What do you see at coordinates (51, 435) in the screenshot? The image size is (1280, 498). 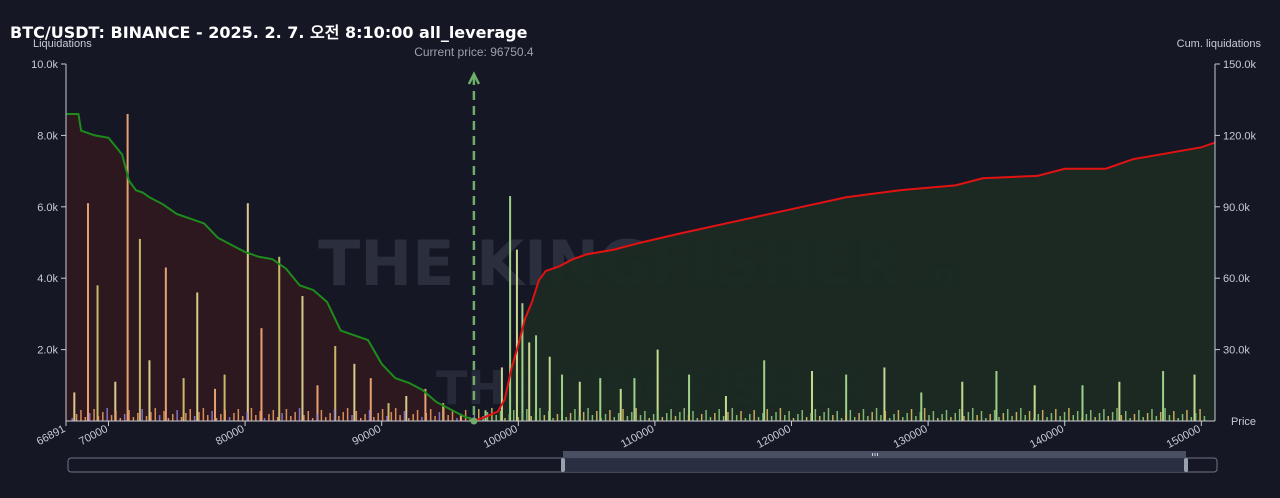 I see `x-tick-label: 66891` at bounding box center [51, 435].